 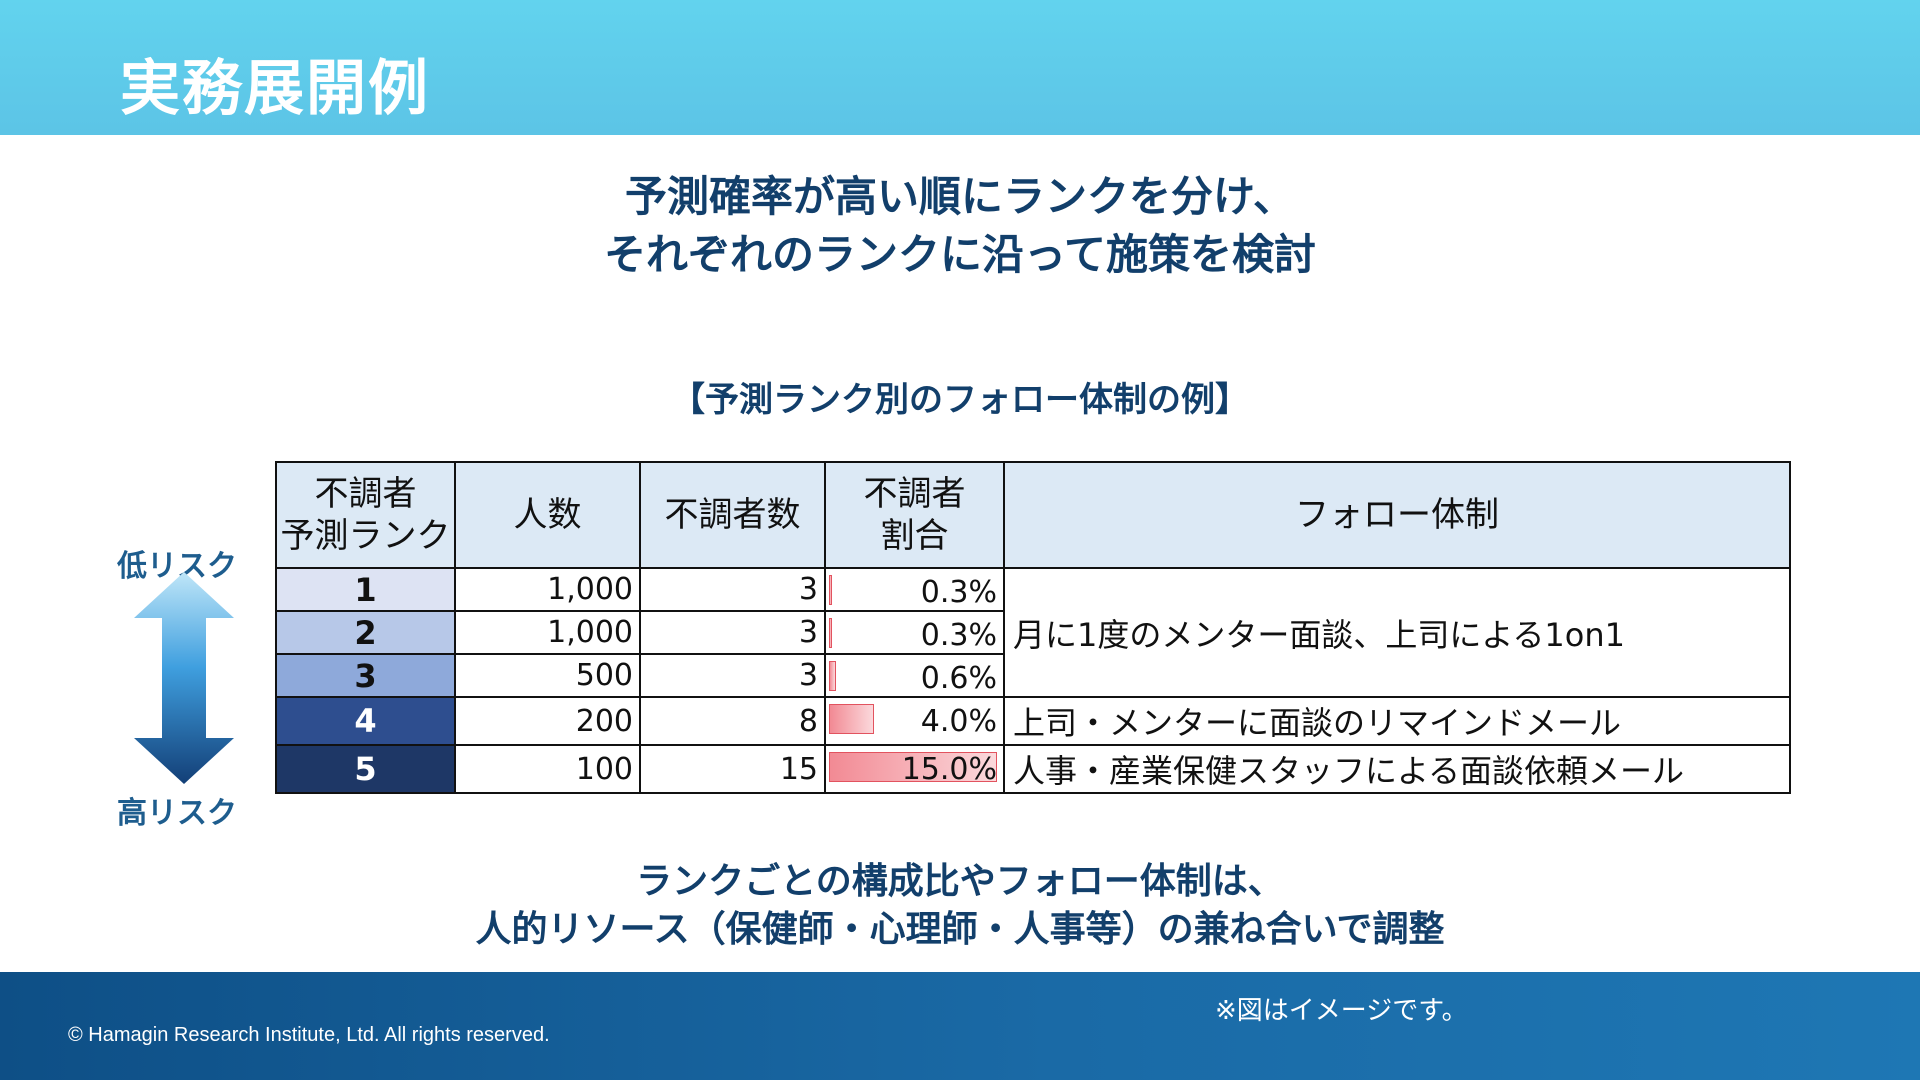 What do you see at coordinates (732, 721) in the screenshot?
I see `cases-cell: 8` at bounding box center [732, 721].